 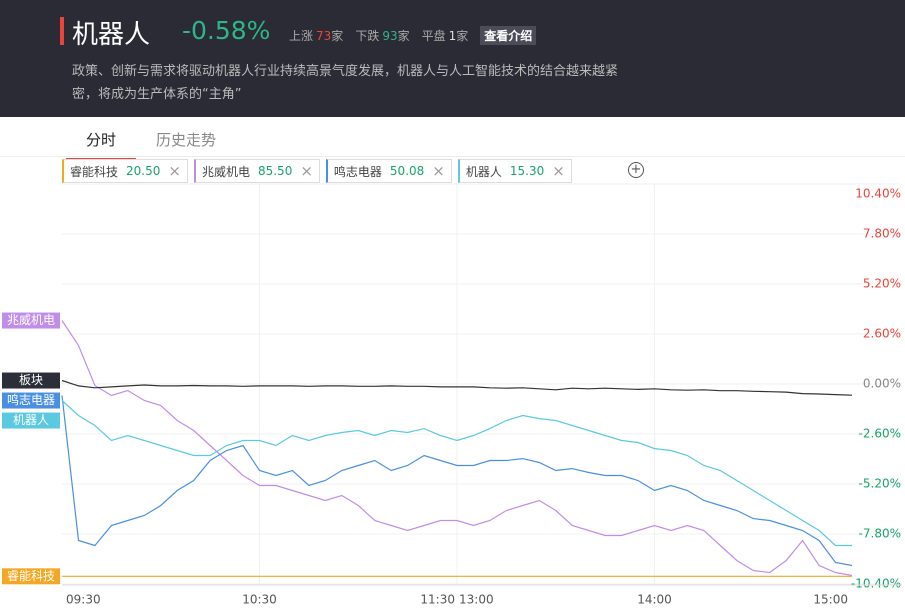 I want to click on tab: 历史走势, so click(x=186, y=140).